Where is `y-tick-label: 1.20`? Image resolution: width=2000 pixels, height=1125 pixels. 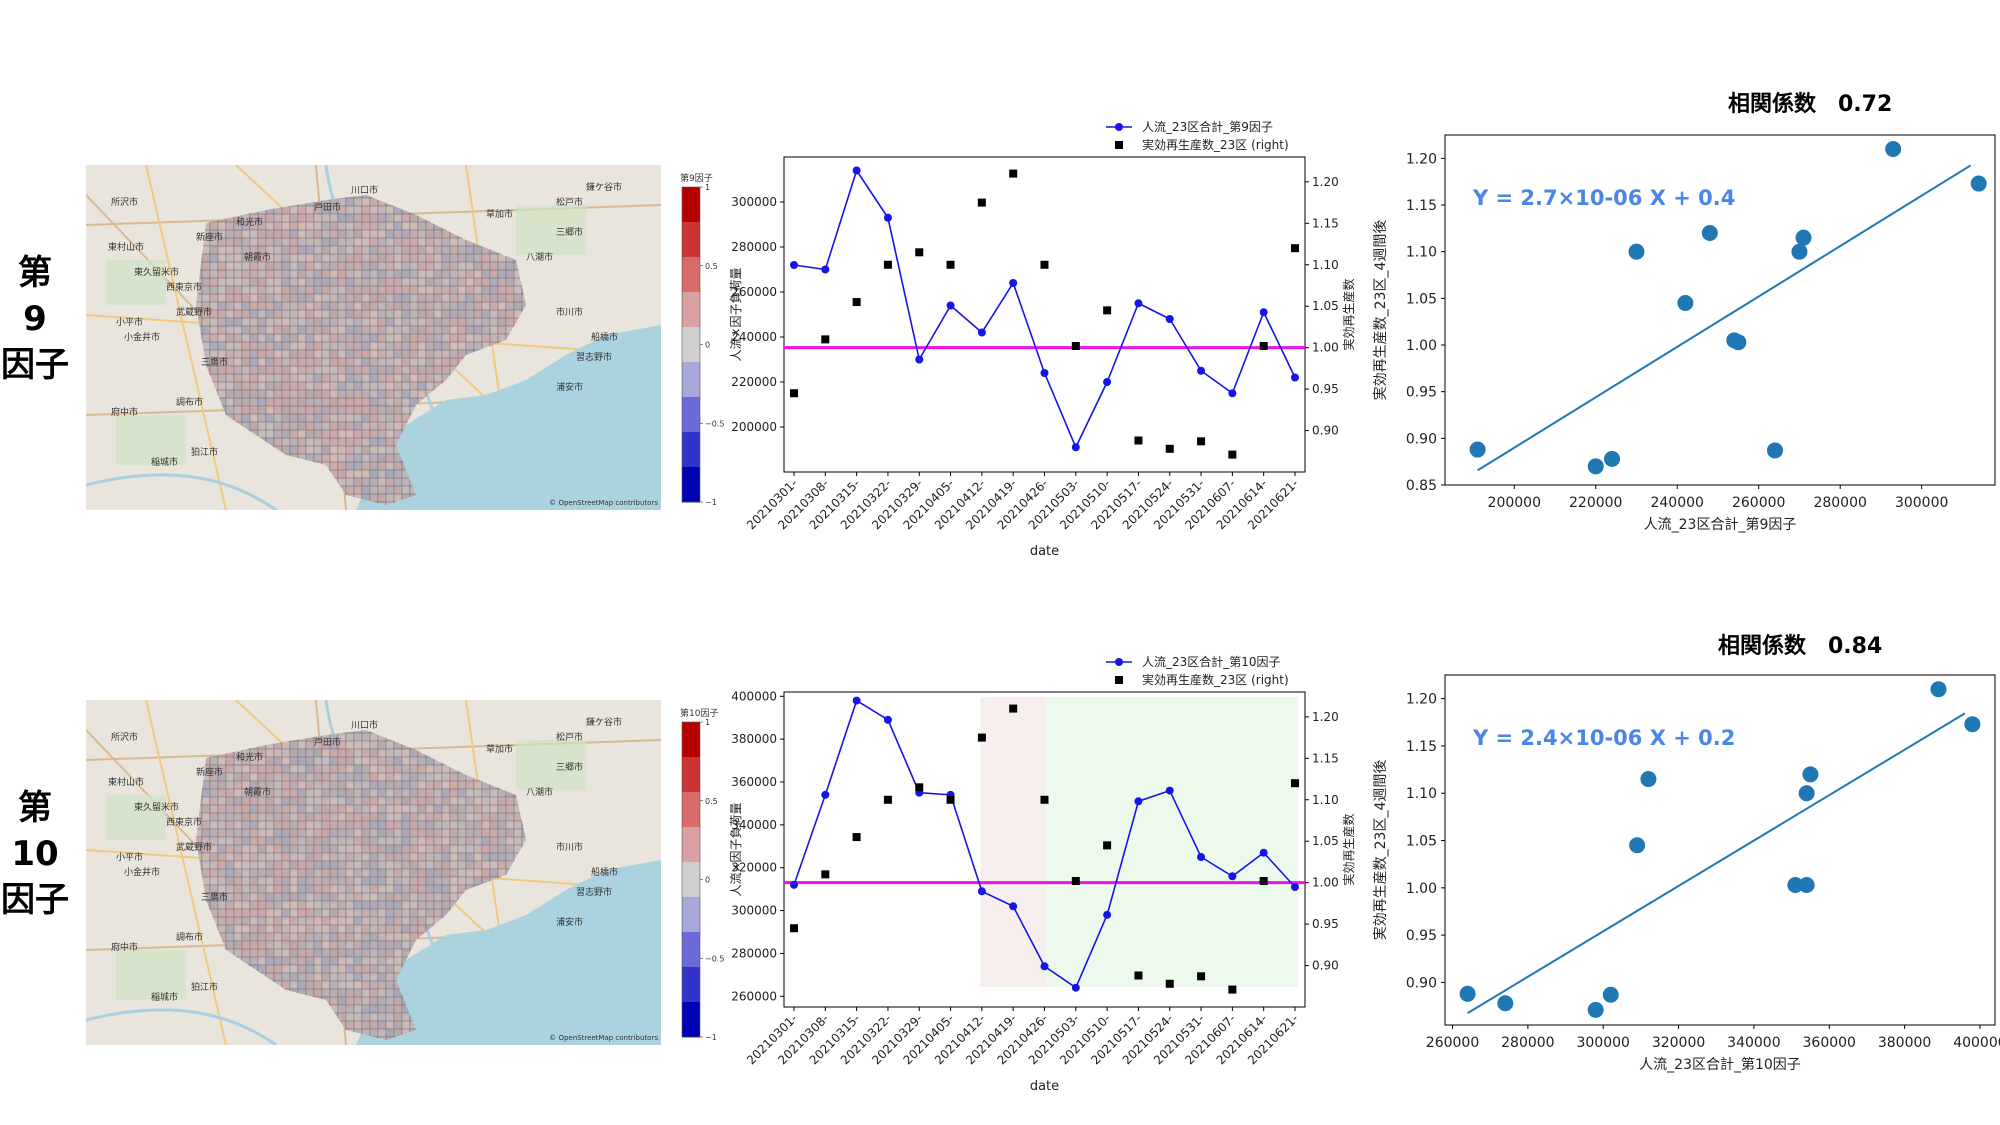 y-tick-label: 1.20 is located at coordinates (1421, 700).